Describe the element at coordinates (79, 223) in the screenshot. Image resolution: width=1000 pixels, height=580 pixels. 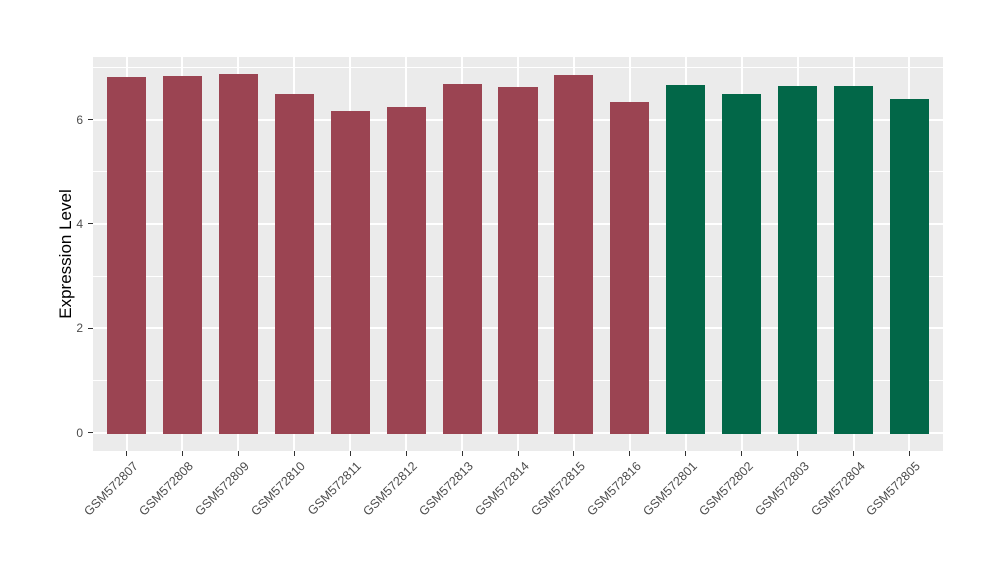
I see `y-axis-tick-label: 4` at that location.